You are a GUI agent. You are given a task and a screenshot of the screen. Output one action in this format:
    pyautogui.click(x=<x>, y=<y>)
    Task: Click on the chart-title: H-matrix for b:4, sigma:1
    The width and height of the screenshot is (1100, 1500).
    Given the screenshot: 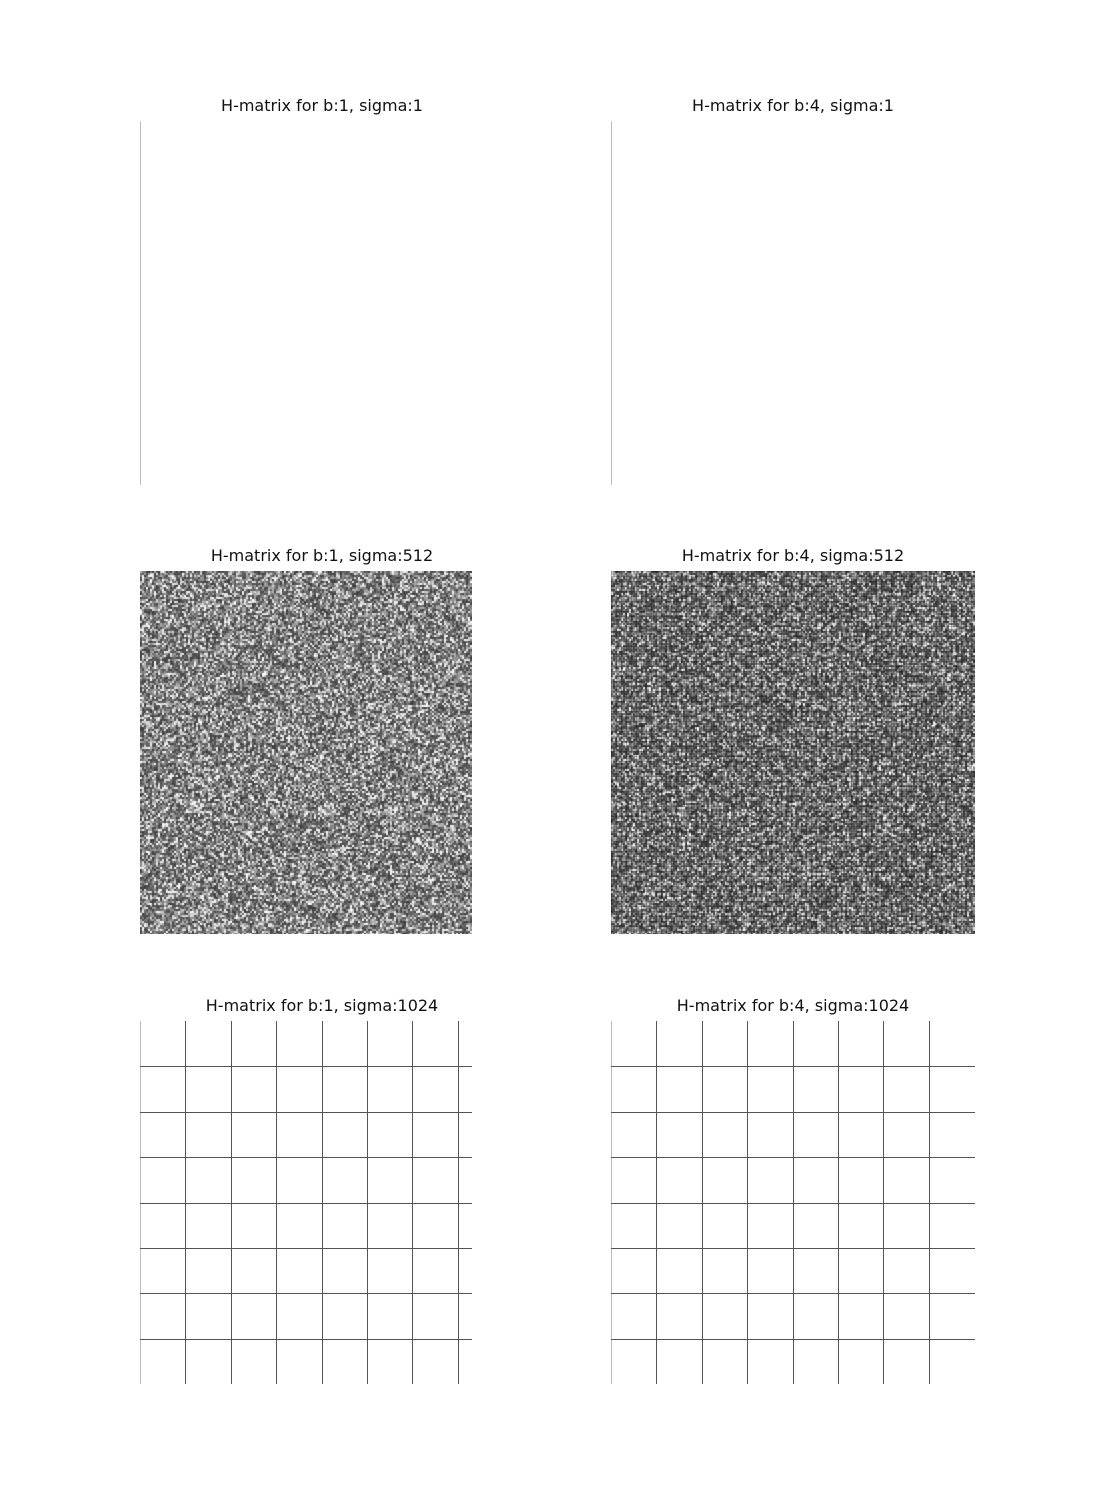 What is the action you would take?
    pyautogui.click(x=793, y=105)
    